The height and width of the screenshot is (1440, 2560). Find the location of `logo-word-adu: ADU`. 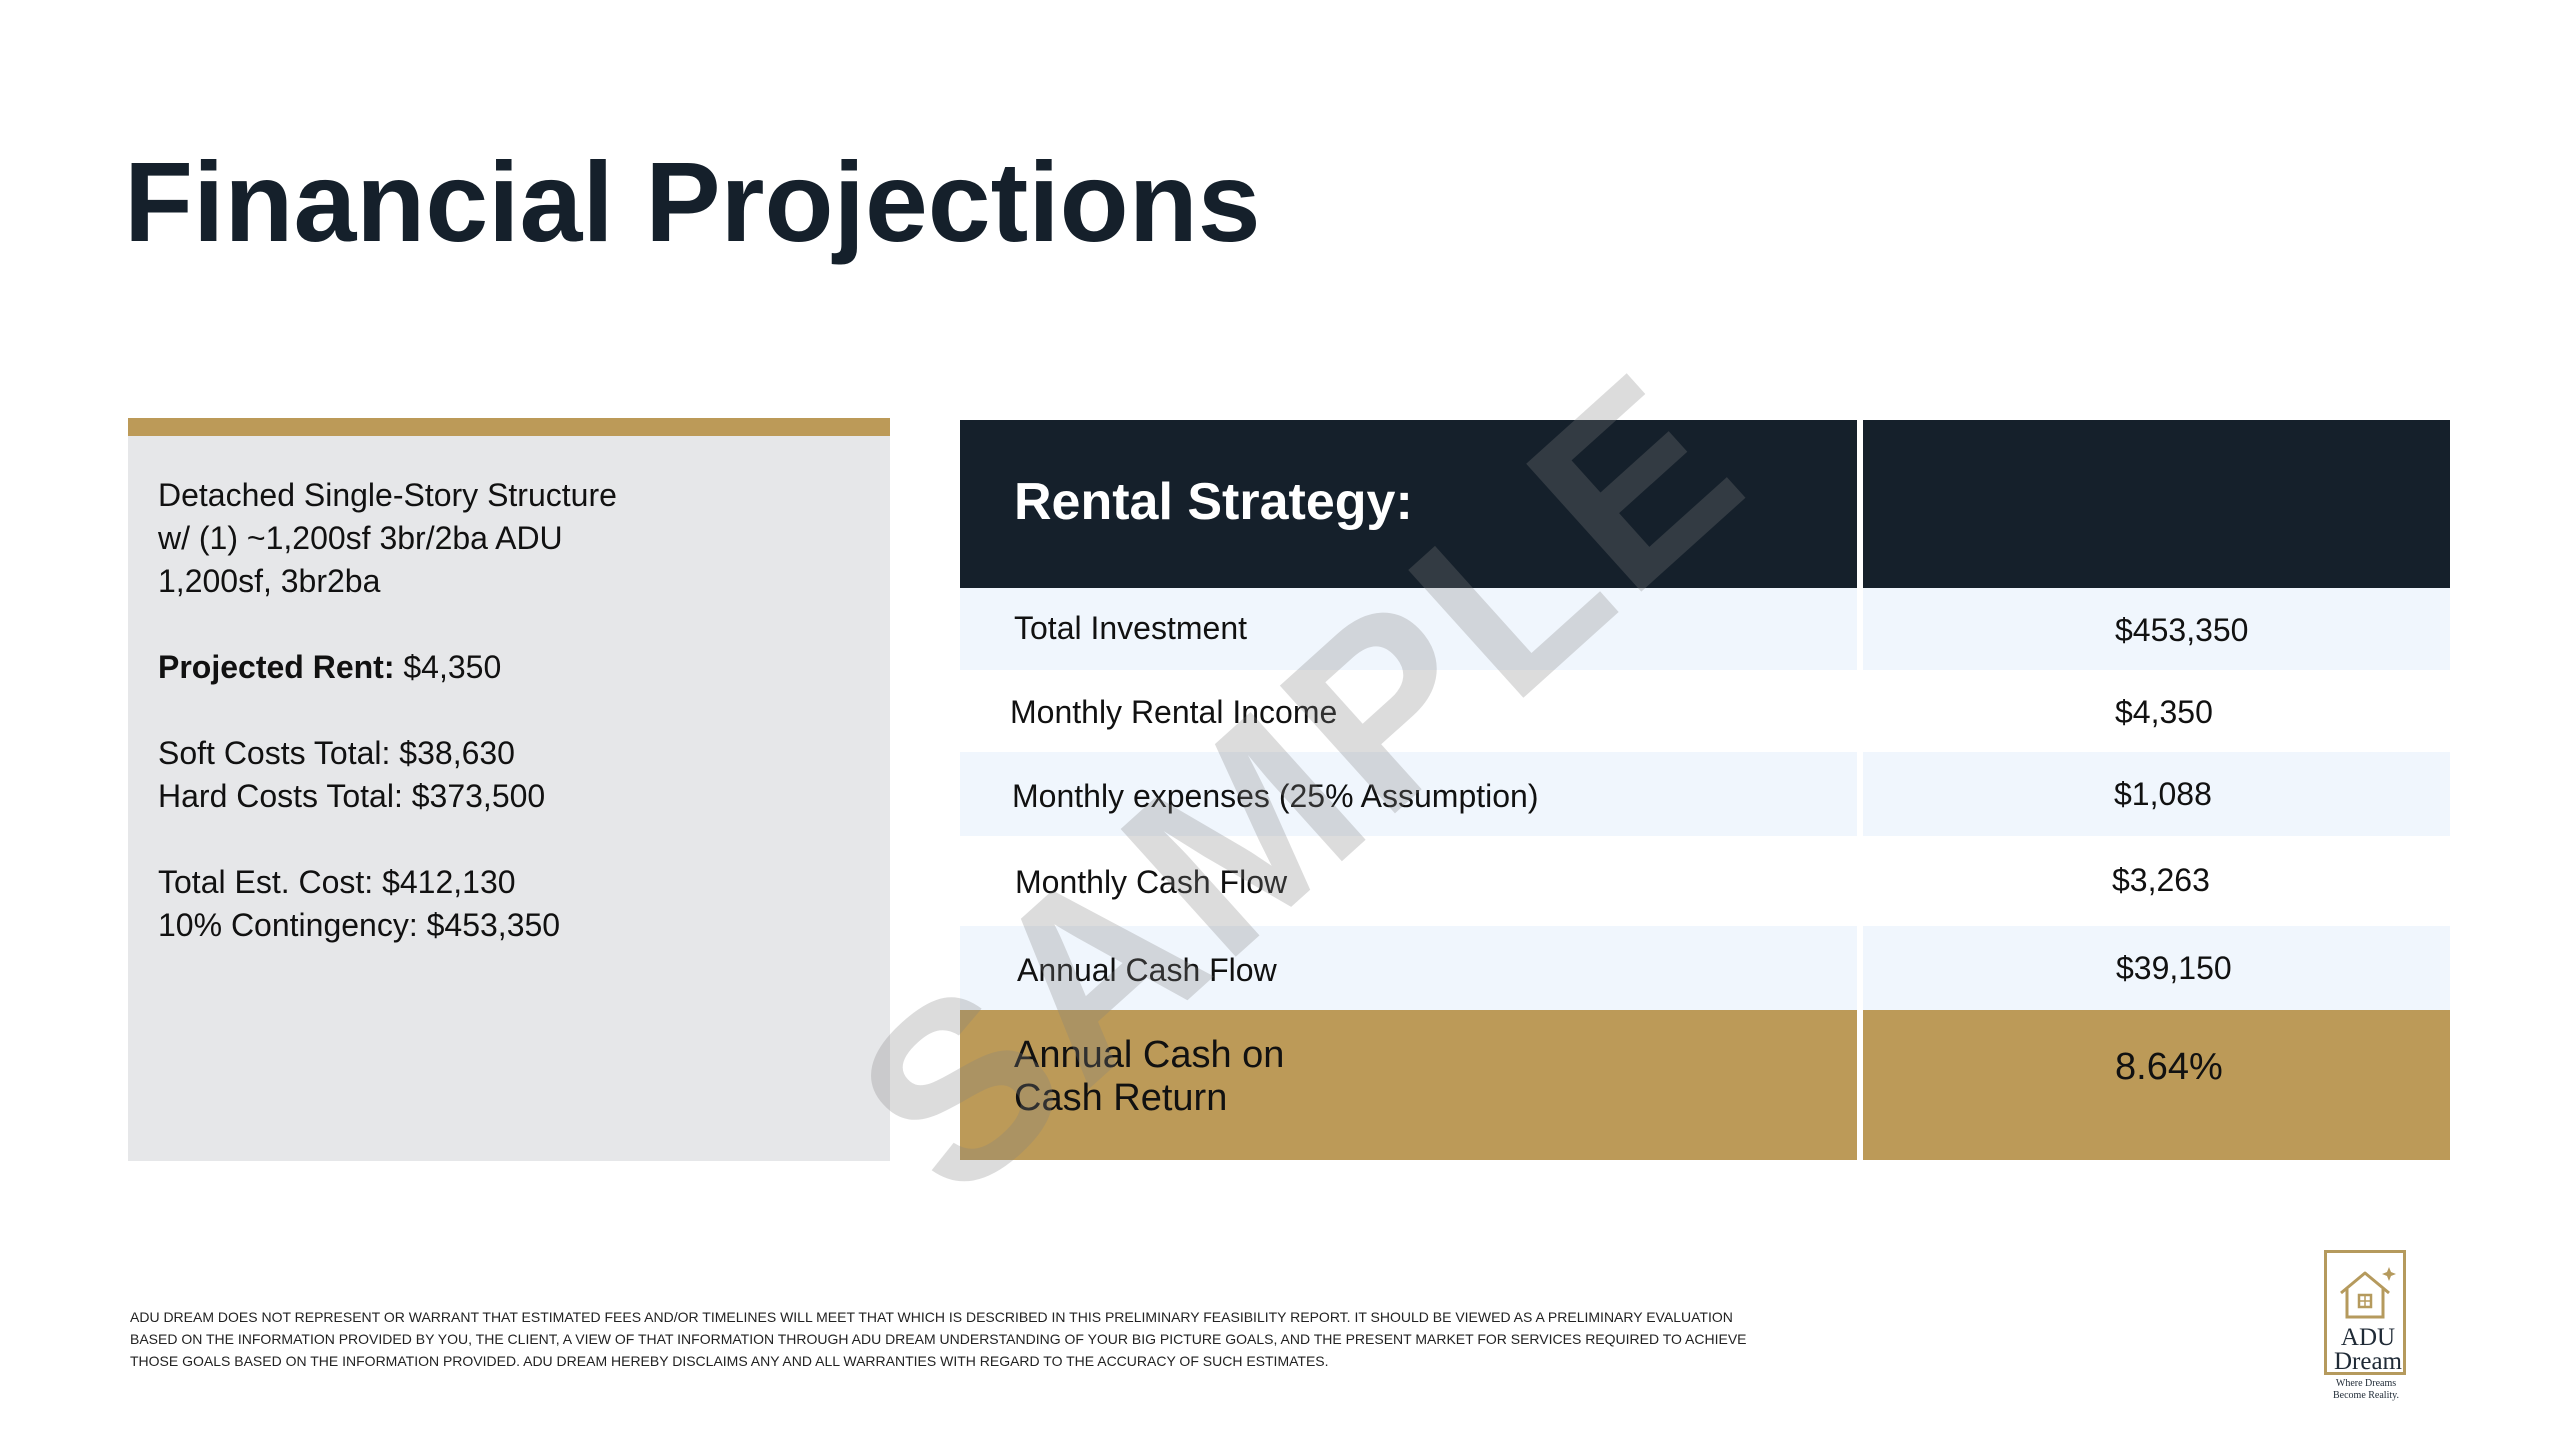

logo-word-adu: ADU is located at coordinates (2368, 1337).